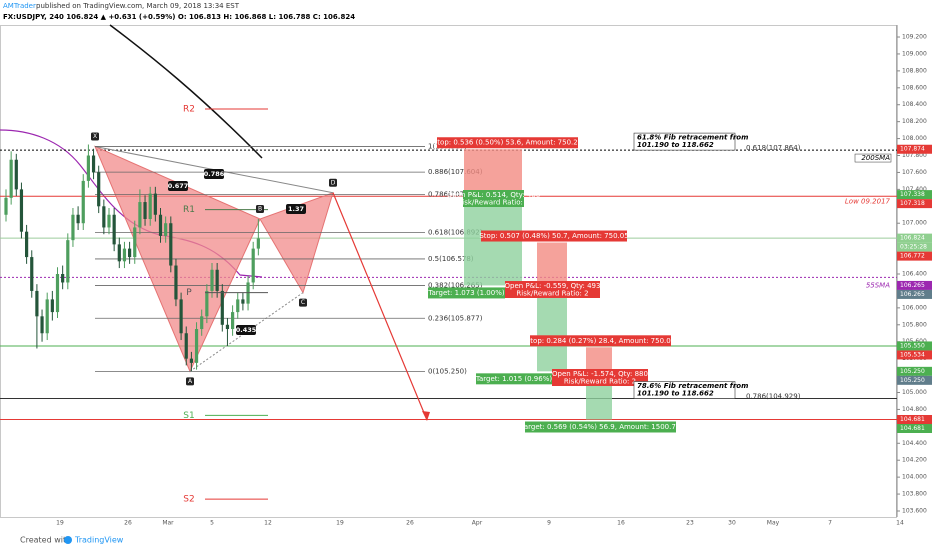  I want to click on y-tick-label: 107.000, so click(914, 223).